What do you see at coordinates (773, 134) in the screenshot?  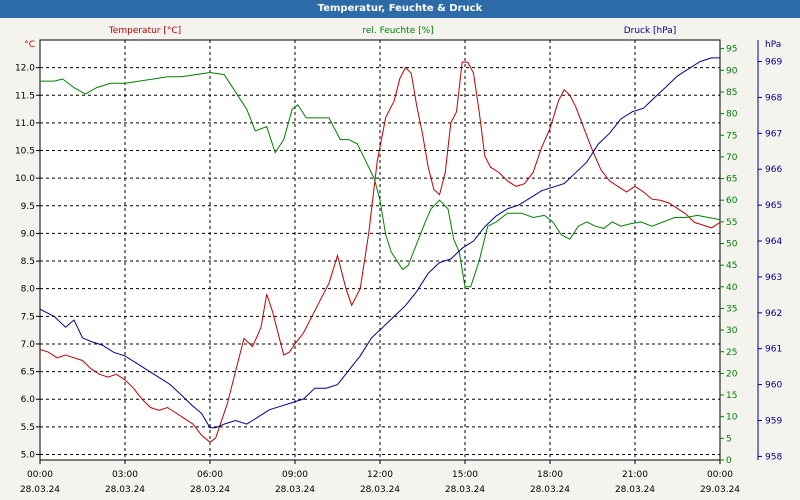 I see `pressure-tick-label: 967` at bounding box center [773, 134].